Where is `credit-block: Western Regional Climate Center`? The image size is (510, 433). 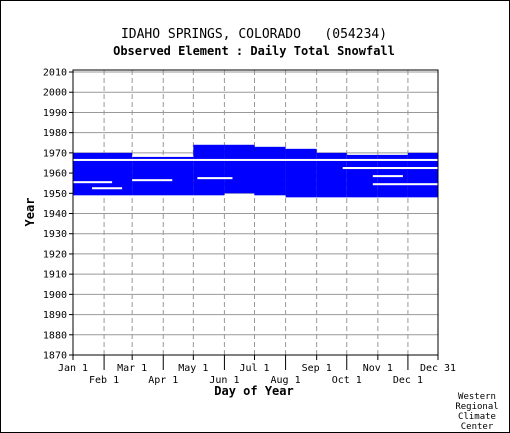
credit-block: Western Regional Climate Center is located at coordinates (476, 412).